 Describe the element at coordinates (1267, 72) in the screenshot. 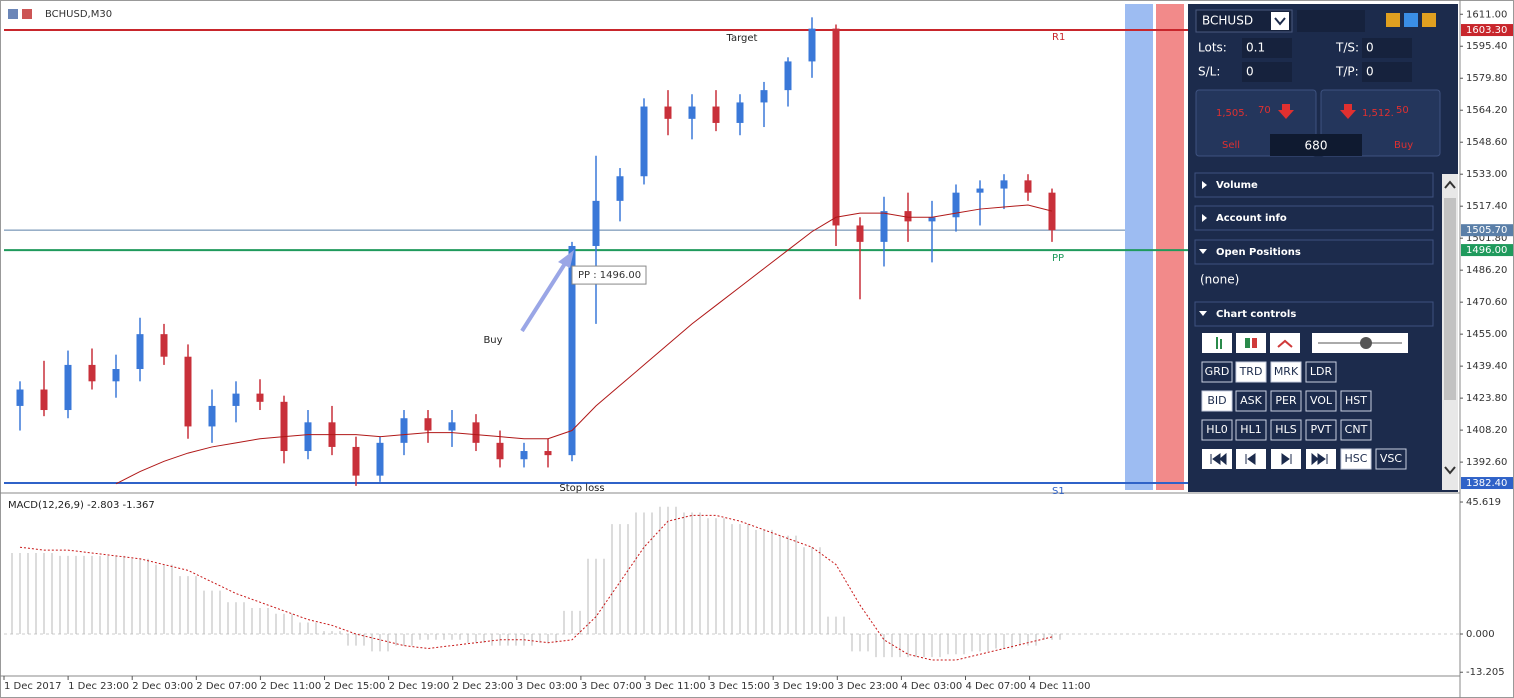

I see `sl-input` at that location.